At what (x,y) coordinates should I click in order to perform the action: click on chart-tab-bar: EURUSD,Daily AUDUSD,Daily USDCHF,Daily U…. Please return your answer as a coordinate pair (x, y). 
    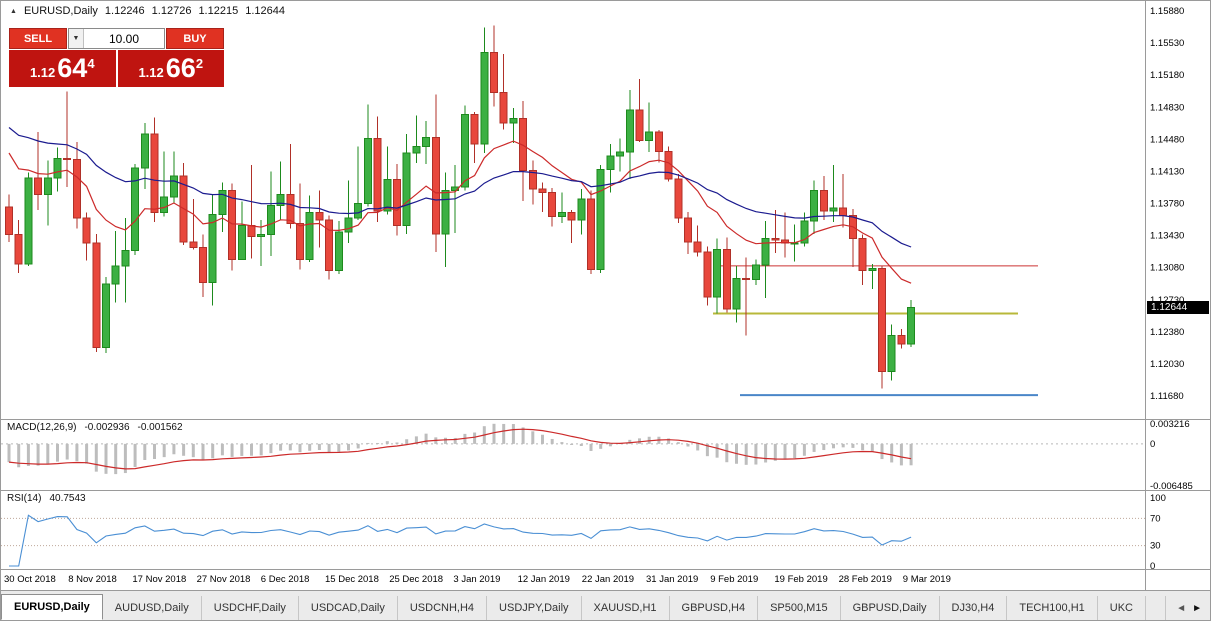
    Looking at the image, I should click on (605, 605).